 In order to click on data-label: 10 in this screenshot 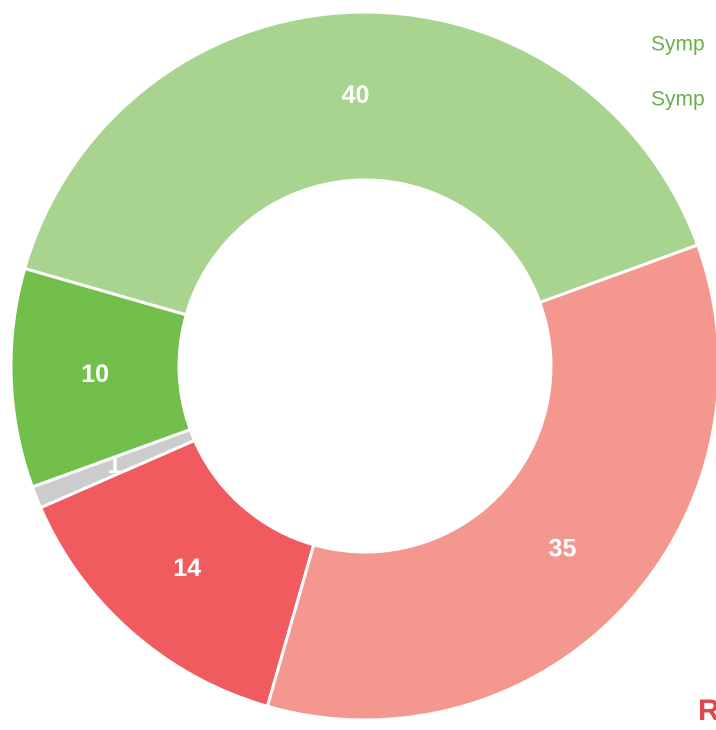, I will do `click(95, 374)`.